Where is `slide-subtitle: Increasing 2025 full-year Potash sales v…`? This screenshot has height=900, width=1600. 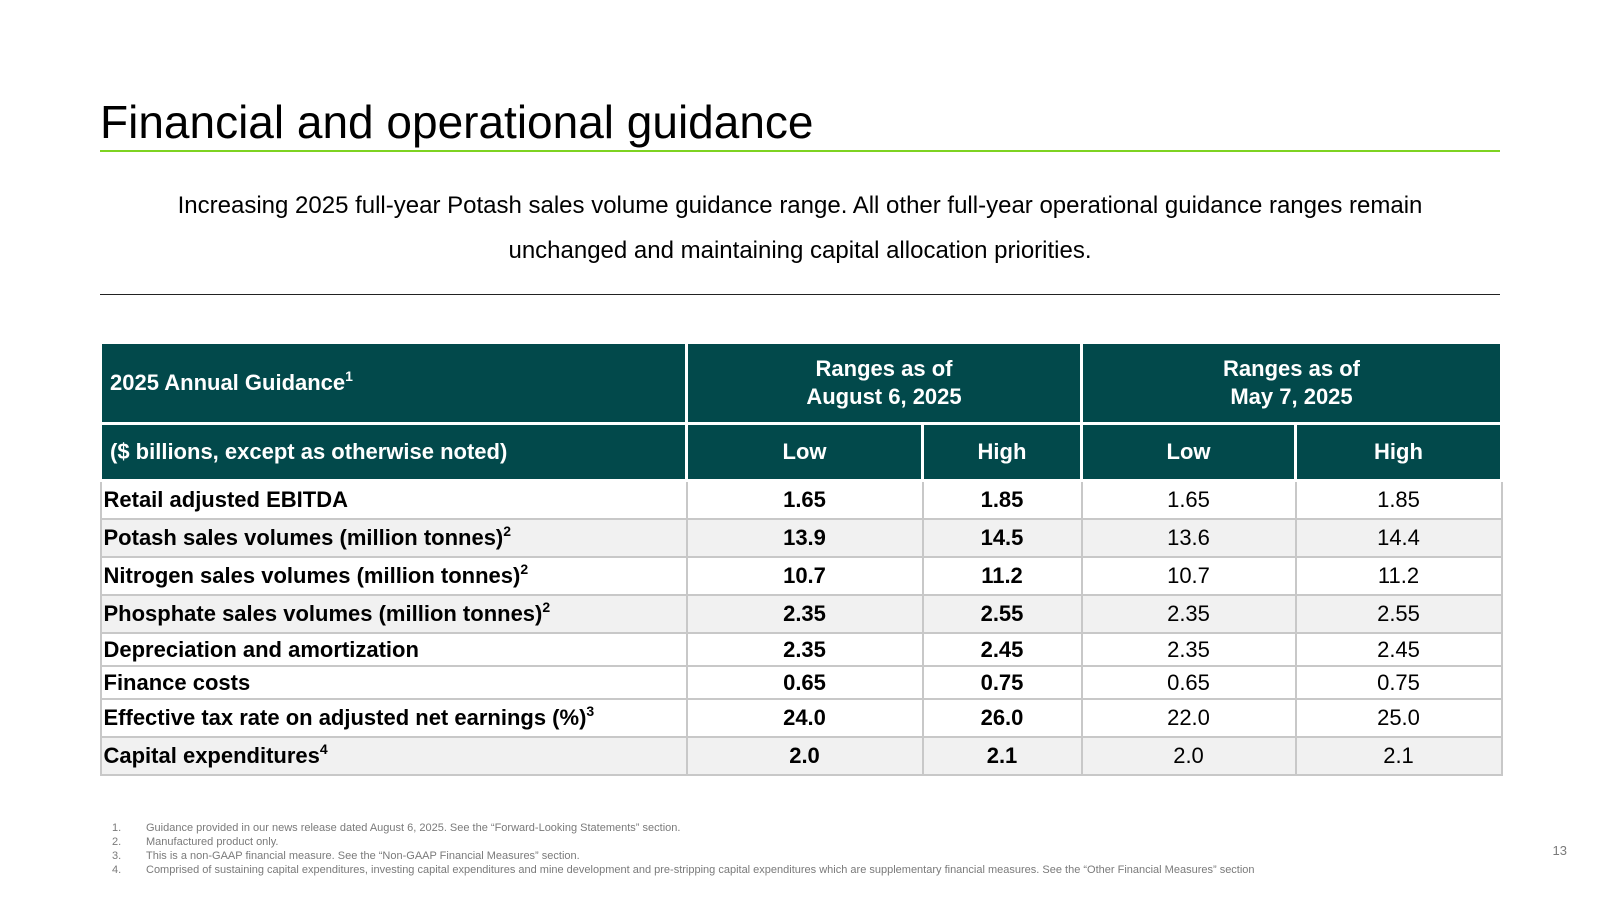
slide-subtitle: Increasing 2025 full-year Potash sales v… is located at coordinates (800, 228).